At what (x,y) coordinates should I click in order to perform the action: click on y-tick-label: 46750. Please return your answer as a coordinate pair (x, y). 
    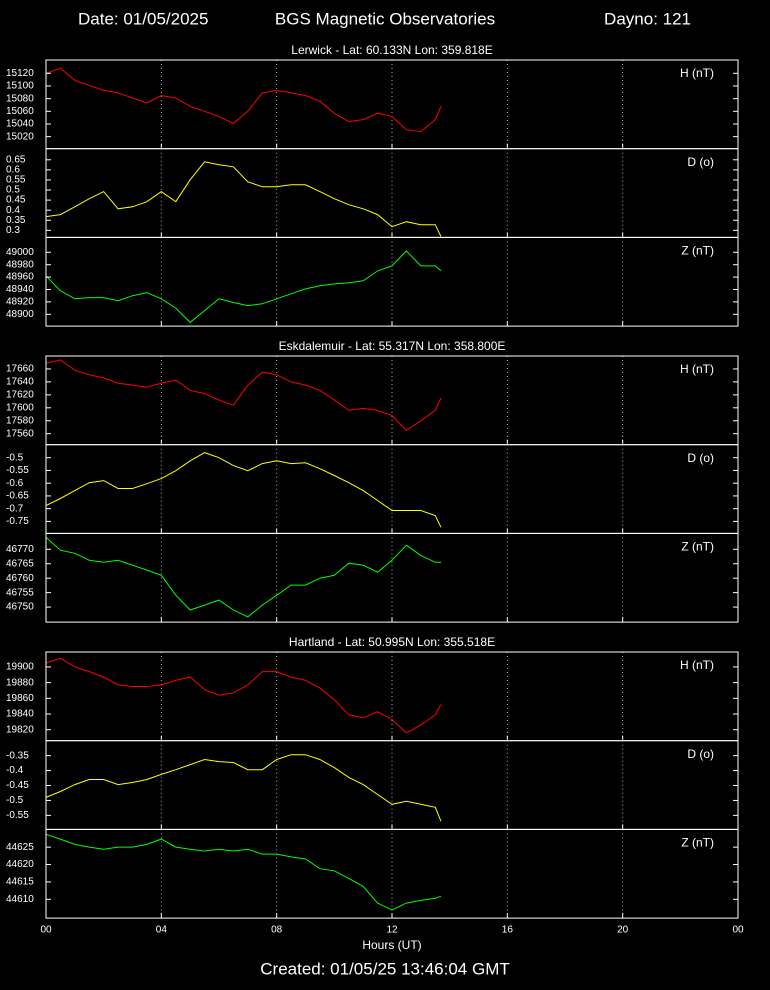
    Looking at the image, I should click on (20, 607).